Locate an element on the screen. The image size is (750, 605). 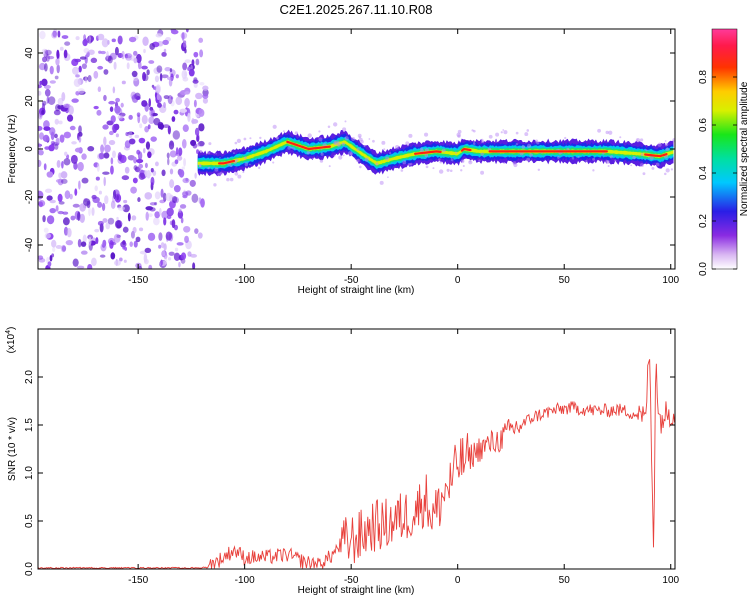
snr-y-multiplier-exponent: 4 is located at coordinates (8, 332).